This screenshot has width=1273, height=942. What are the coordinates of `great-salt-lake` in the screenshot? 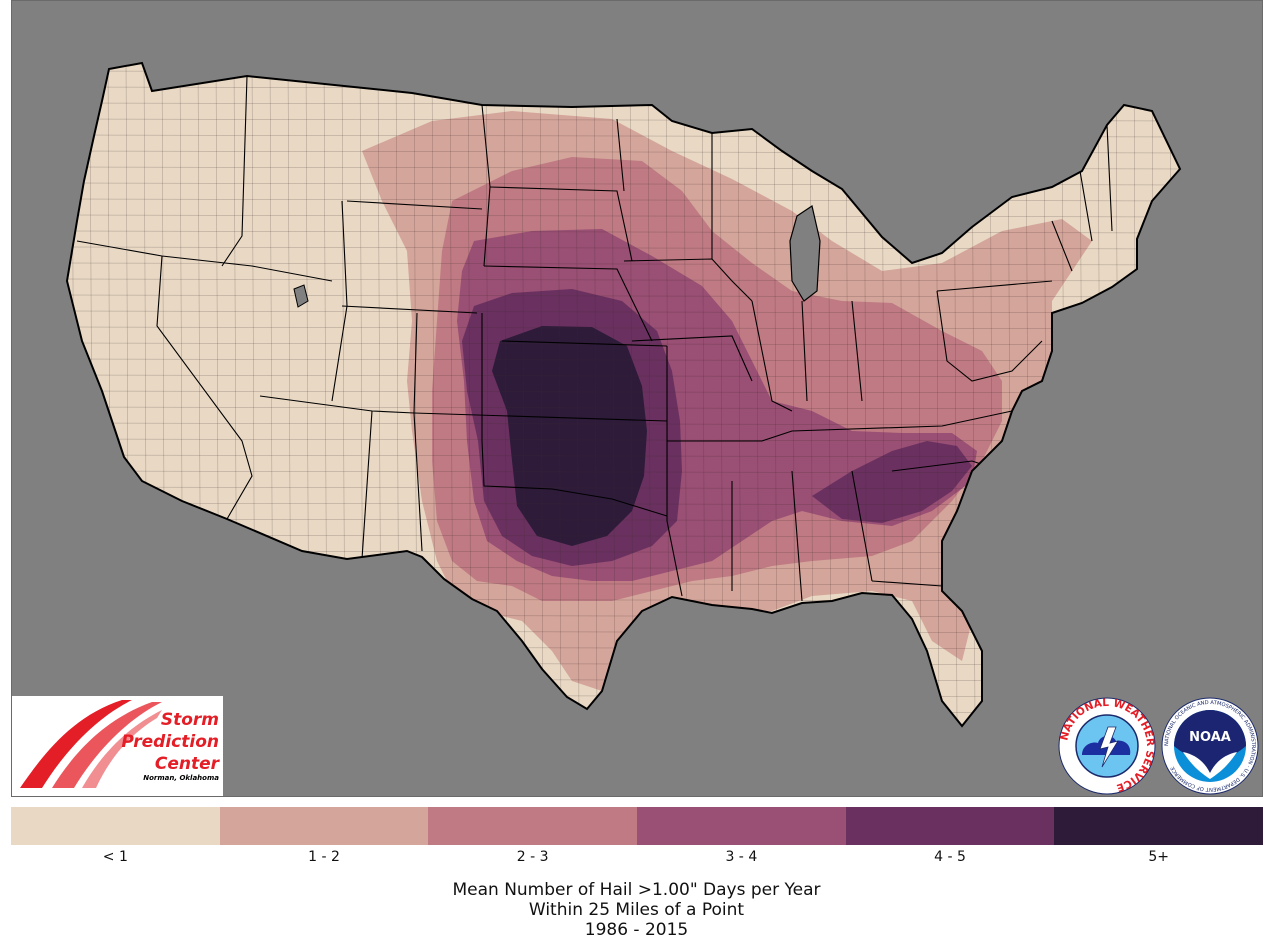 It's located at (301, 296).